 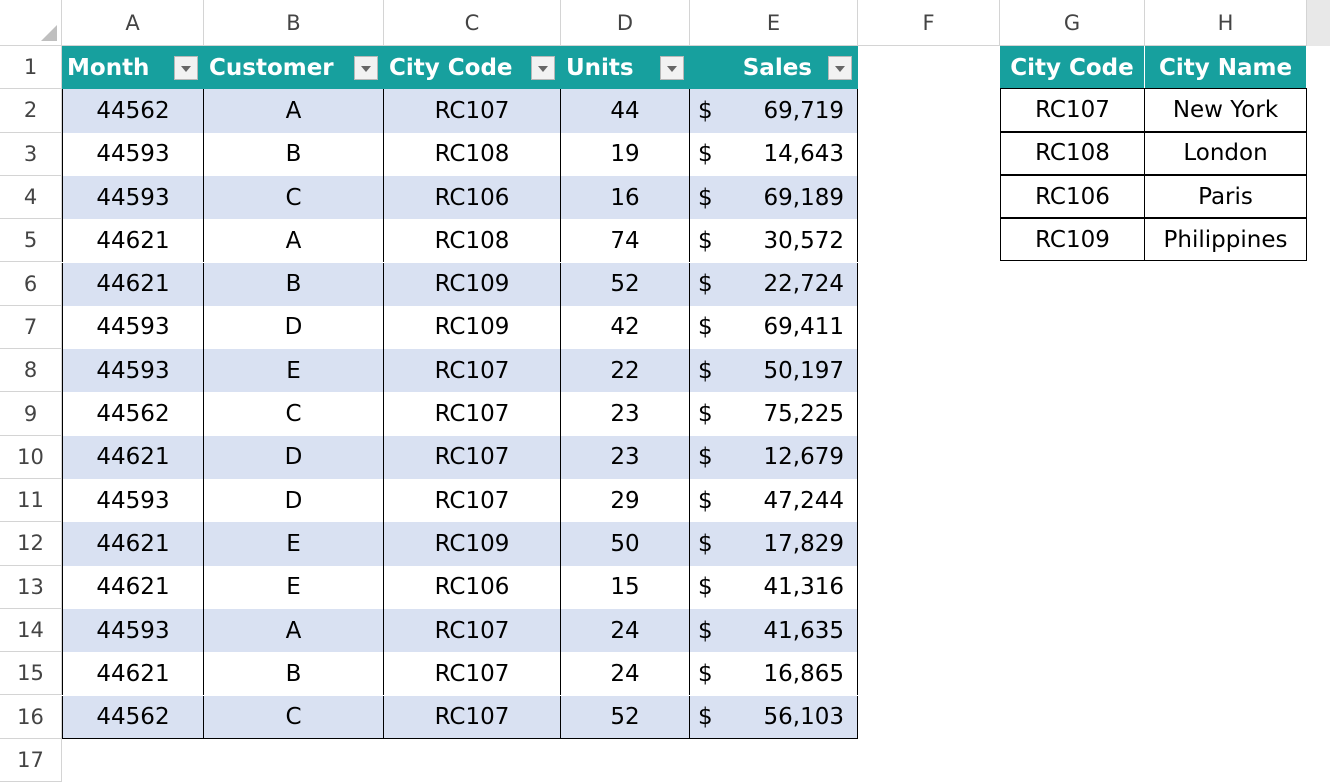 I want to click on table-cell: 50, so click(x=625, y=544).